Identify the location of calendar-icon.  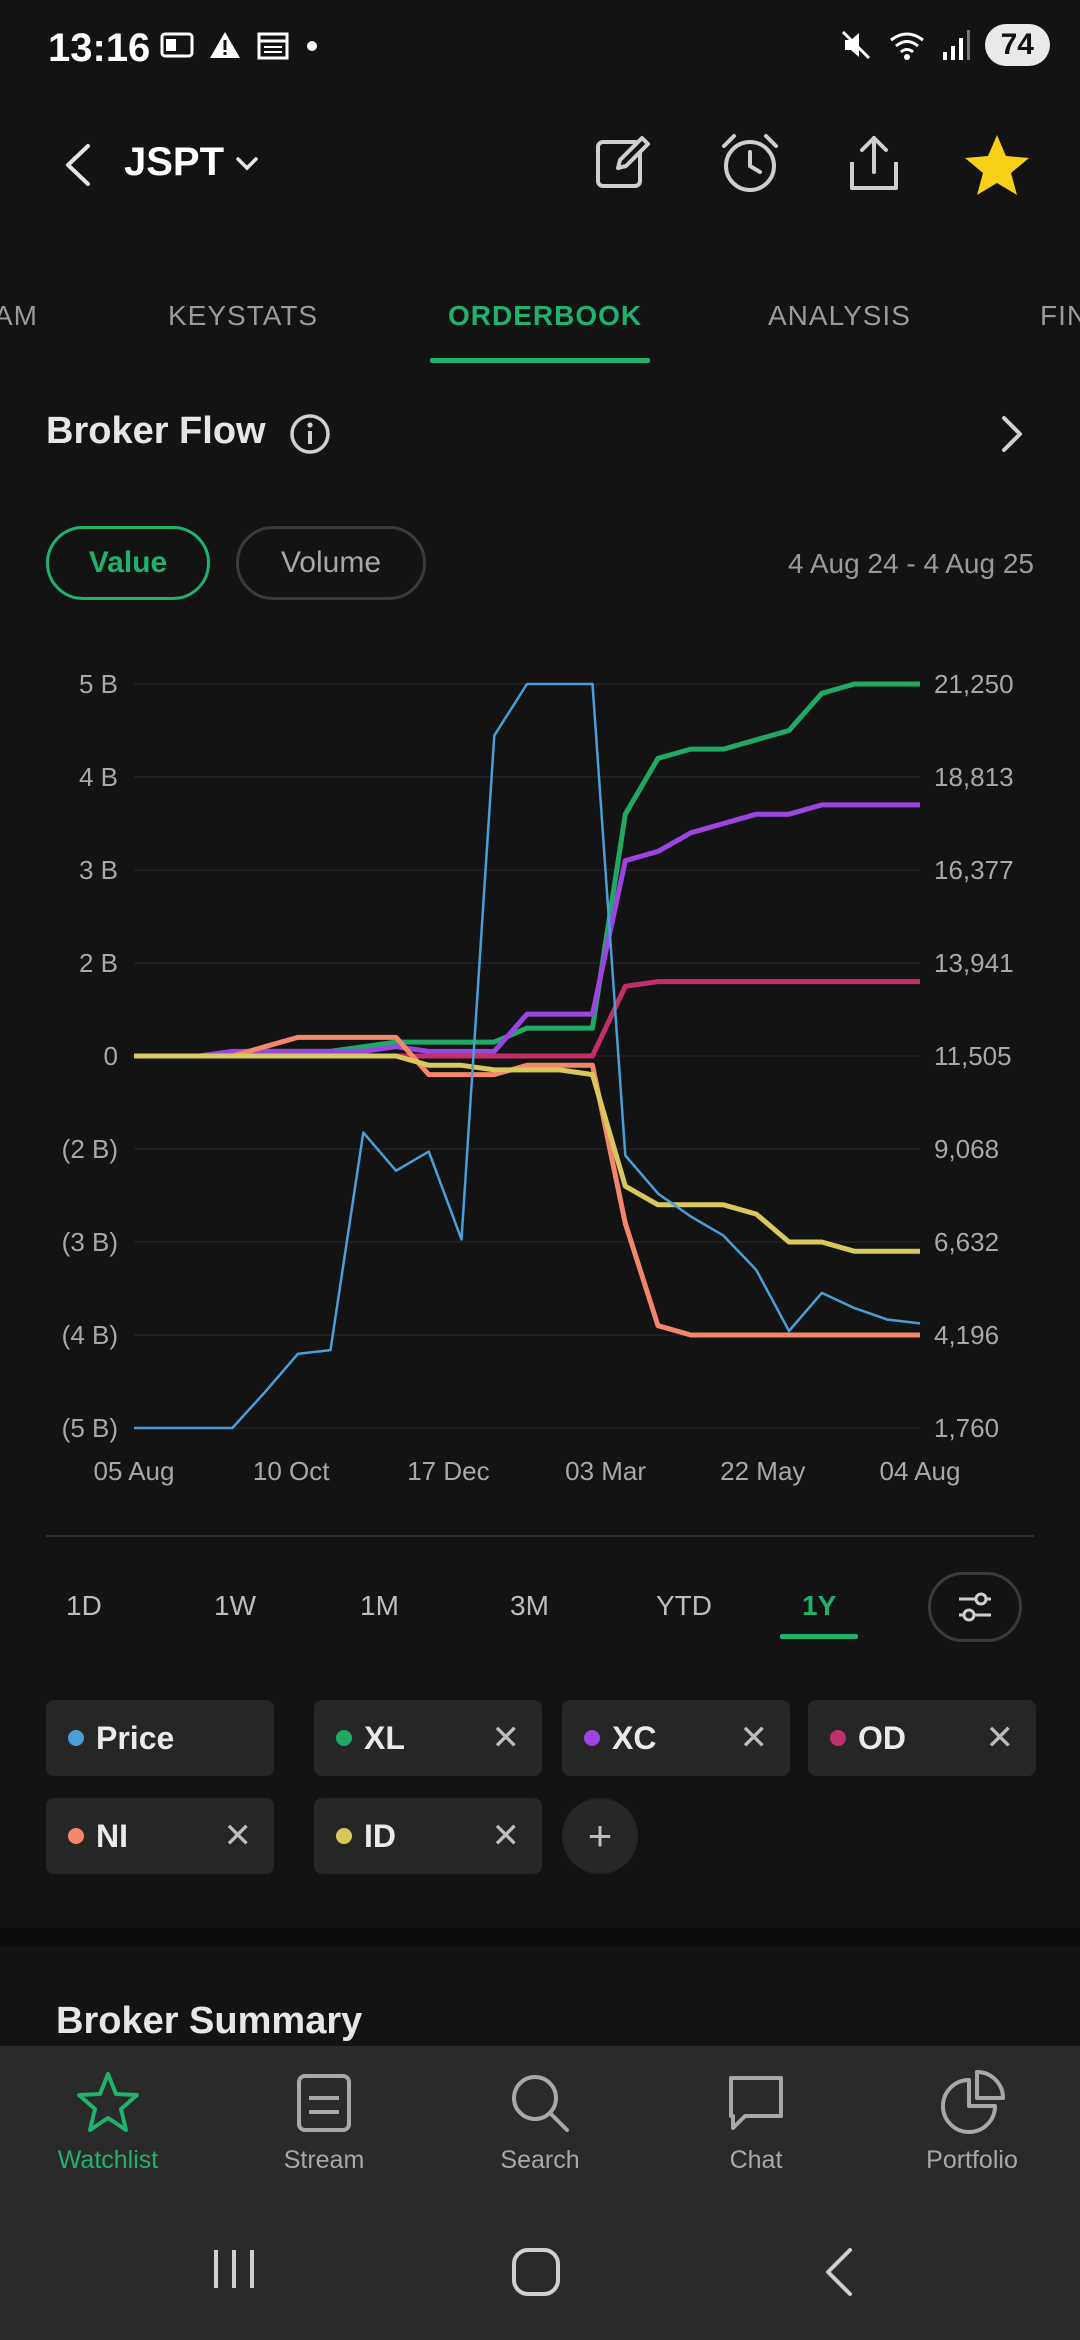
(273, 46).